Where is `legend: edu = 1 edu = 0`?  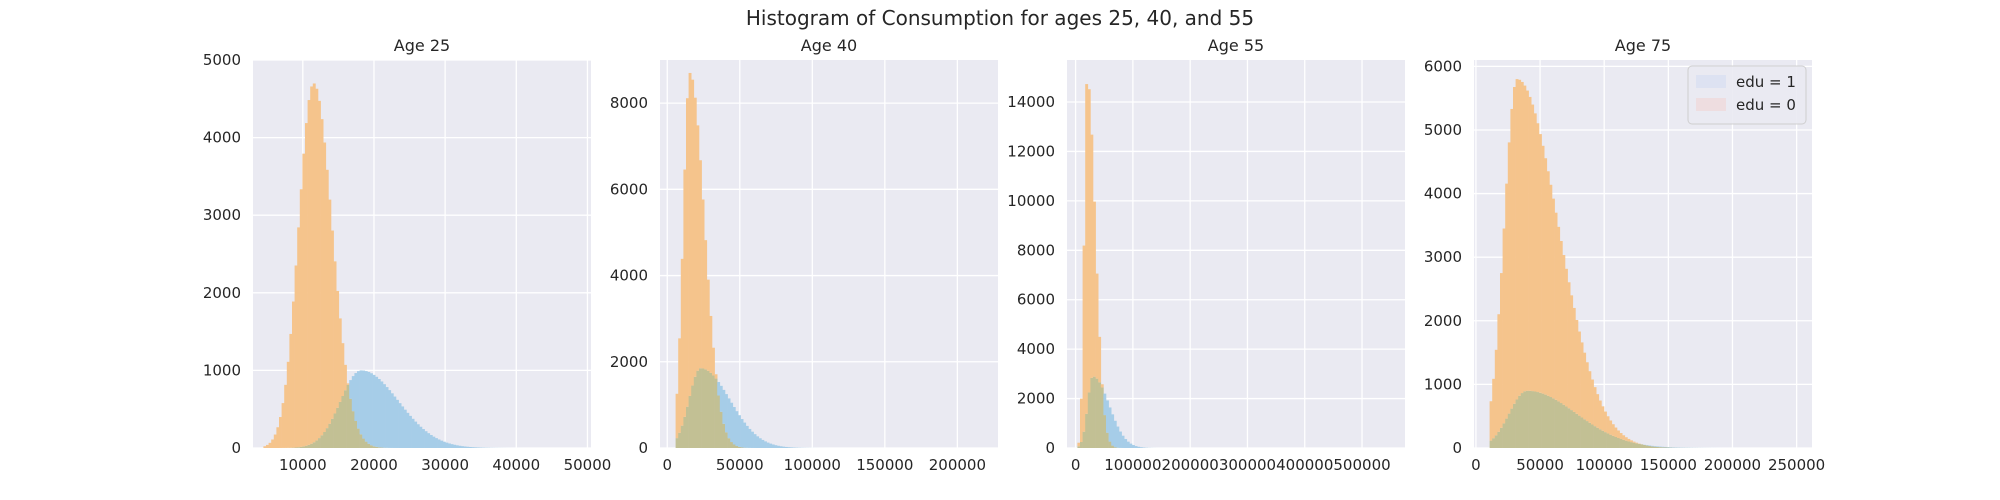 legend: edu = 1 edu = 0 is located at coordinates (1747, 95).